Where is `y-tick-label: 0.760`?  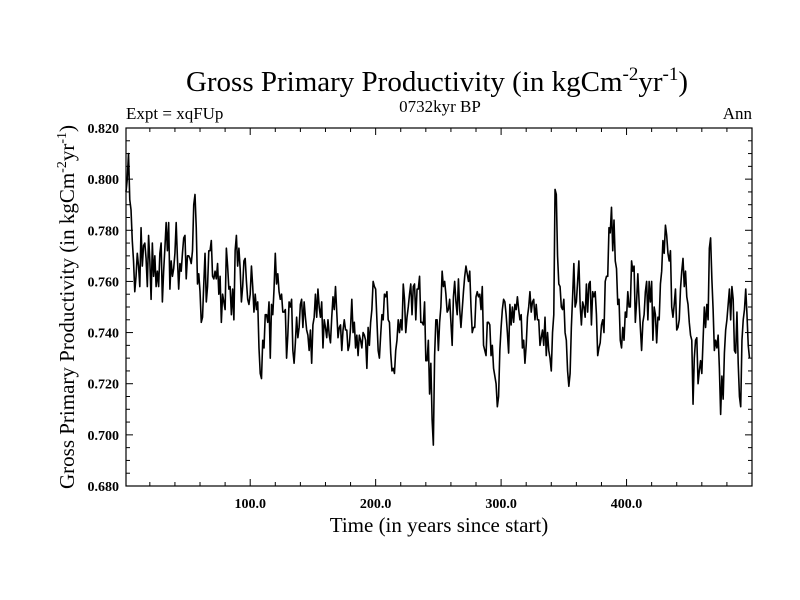 y-tick-label: 0.760 is located at coordinates (104, 282).